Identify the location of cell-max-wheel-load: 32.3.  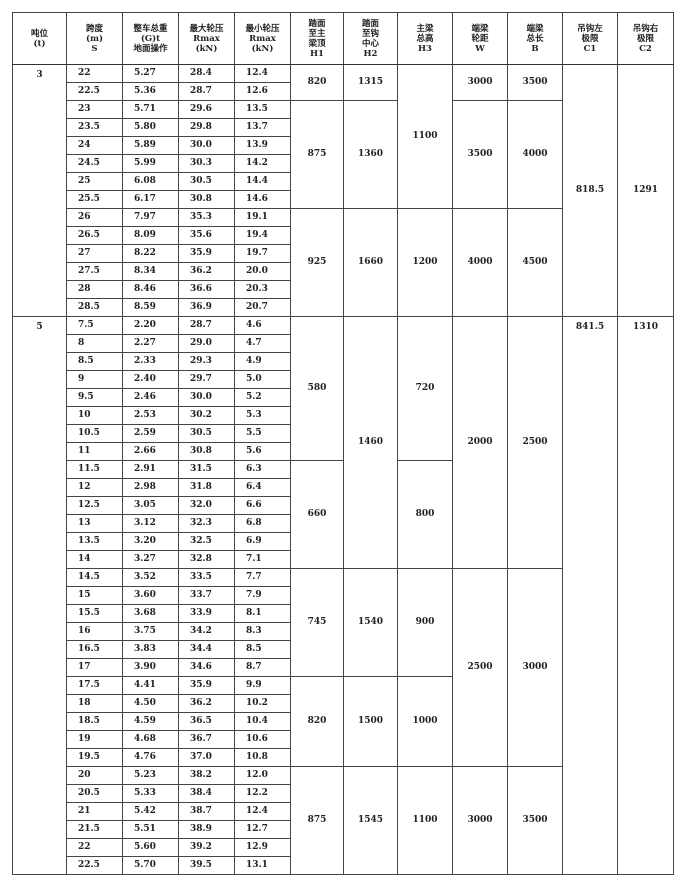
(206, 523).